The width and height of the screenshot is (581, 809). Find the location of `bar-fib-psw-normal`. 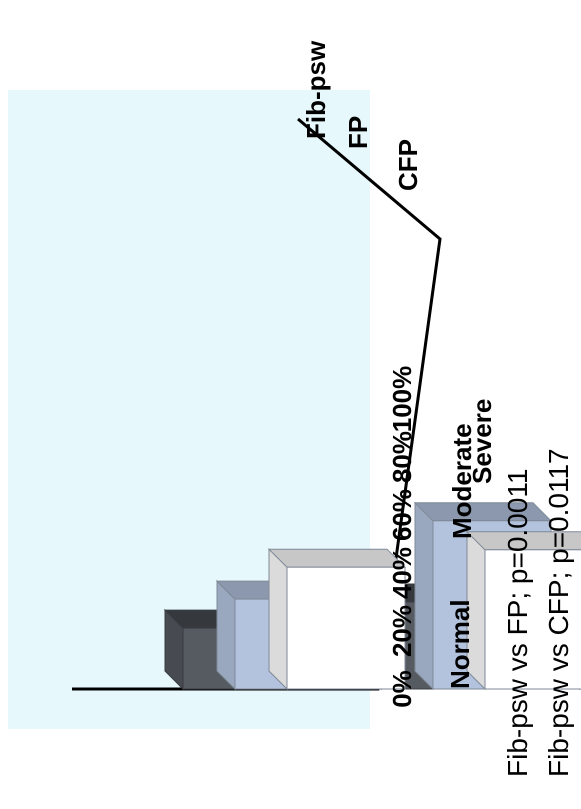

bar-fib-psw-normal is located at coordinates (337, 619).